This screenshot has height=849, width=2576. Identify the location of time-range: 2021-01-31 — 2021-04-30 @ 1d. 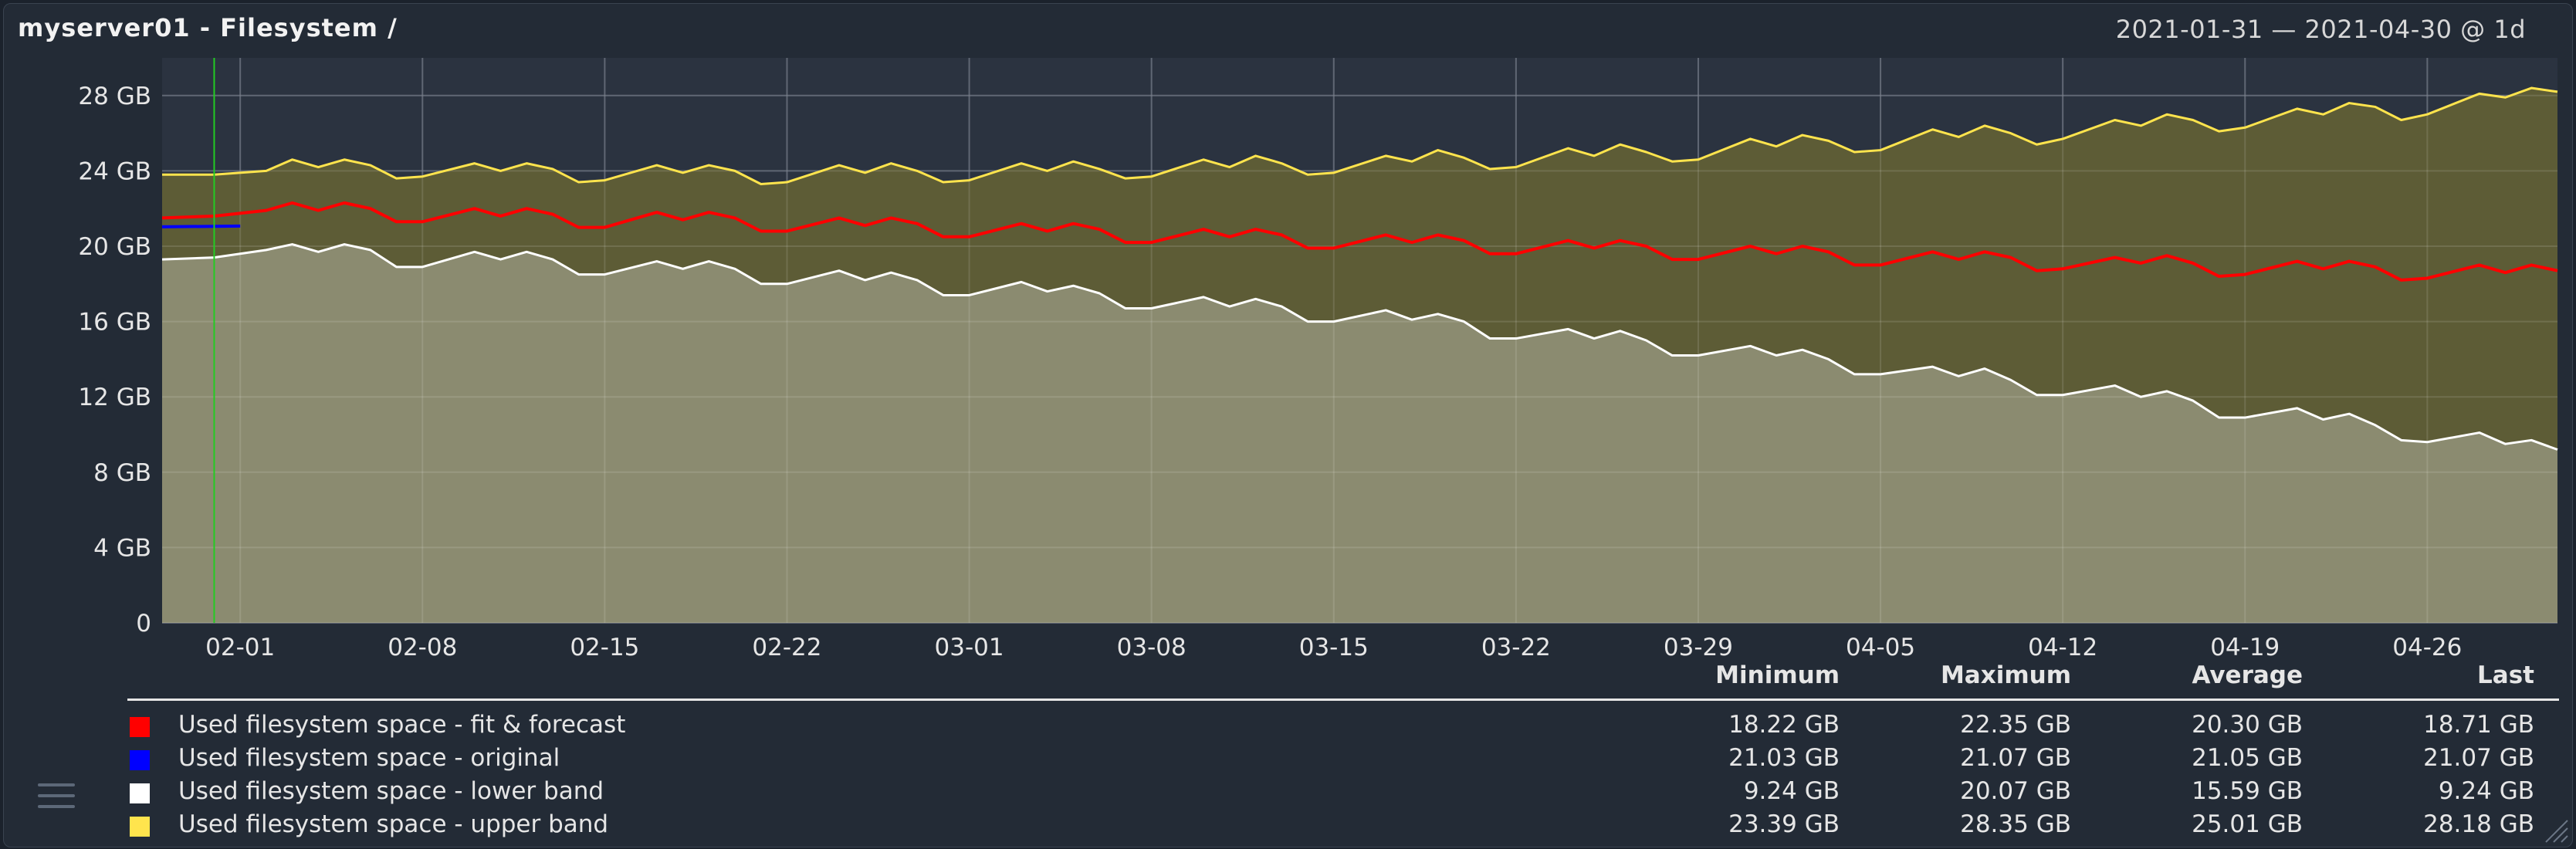
(2320, 30).